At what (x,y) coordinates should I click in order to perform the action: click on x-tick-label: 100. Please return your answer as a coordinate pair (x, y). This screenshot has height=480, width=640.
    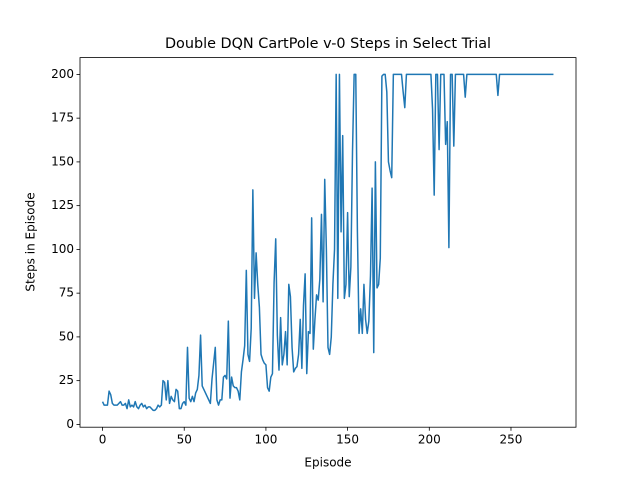
    Looking at the image, I should click on (265, 440).